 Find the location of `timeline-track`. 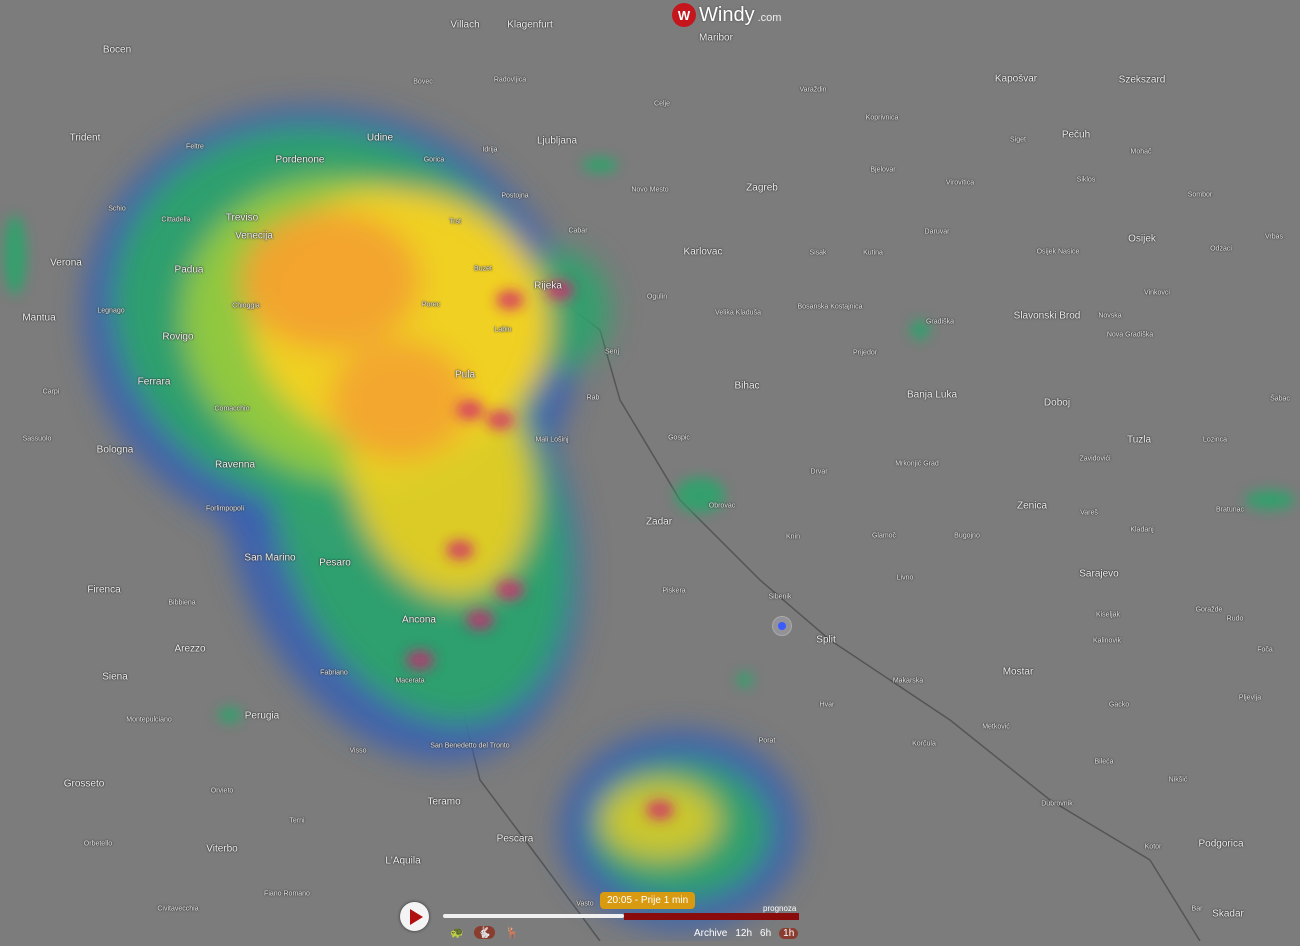

timeline-track is located at coordinates (533, 916).